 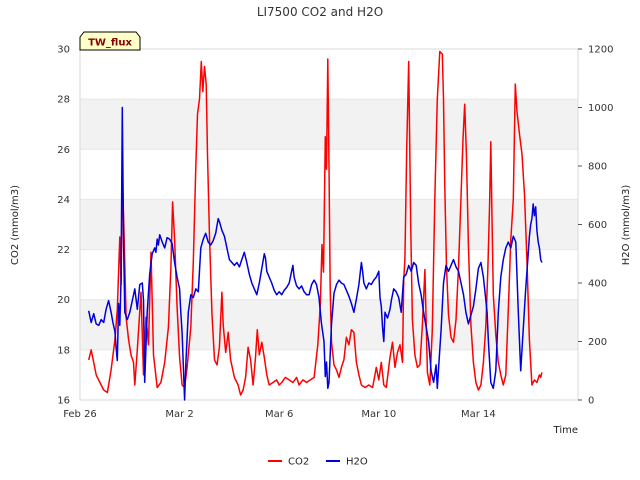 What do you see at coordinates (110, 43) in the screenshot?
I see `badge-label: TW_flux` at bounding box center [110, 43].